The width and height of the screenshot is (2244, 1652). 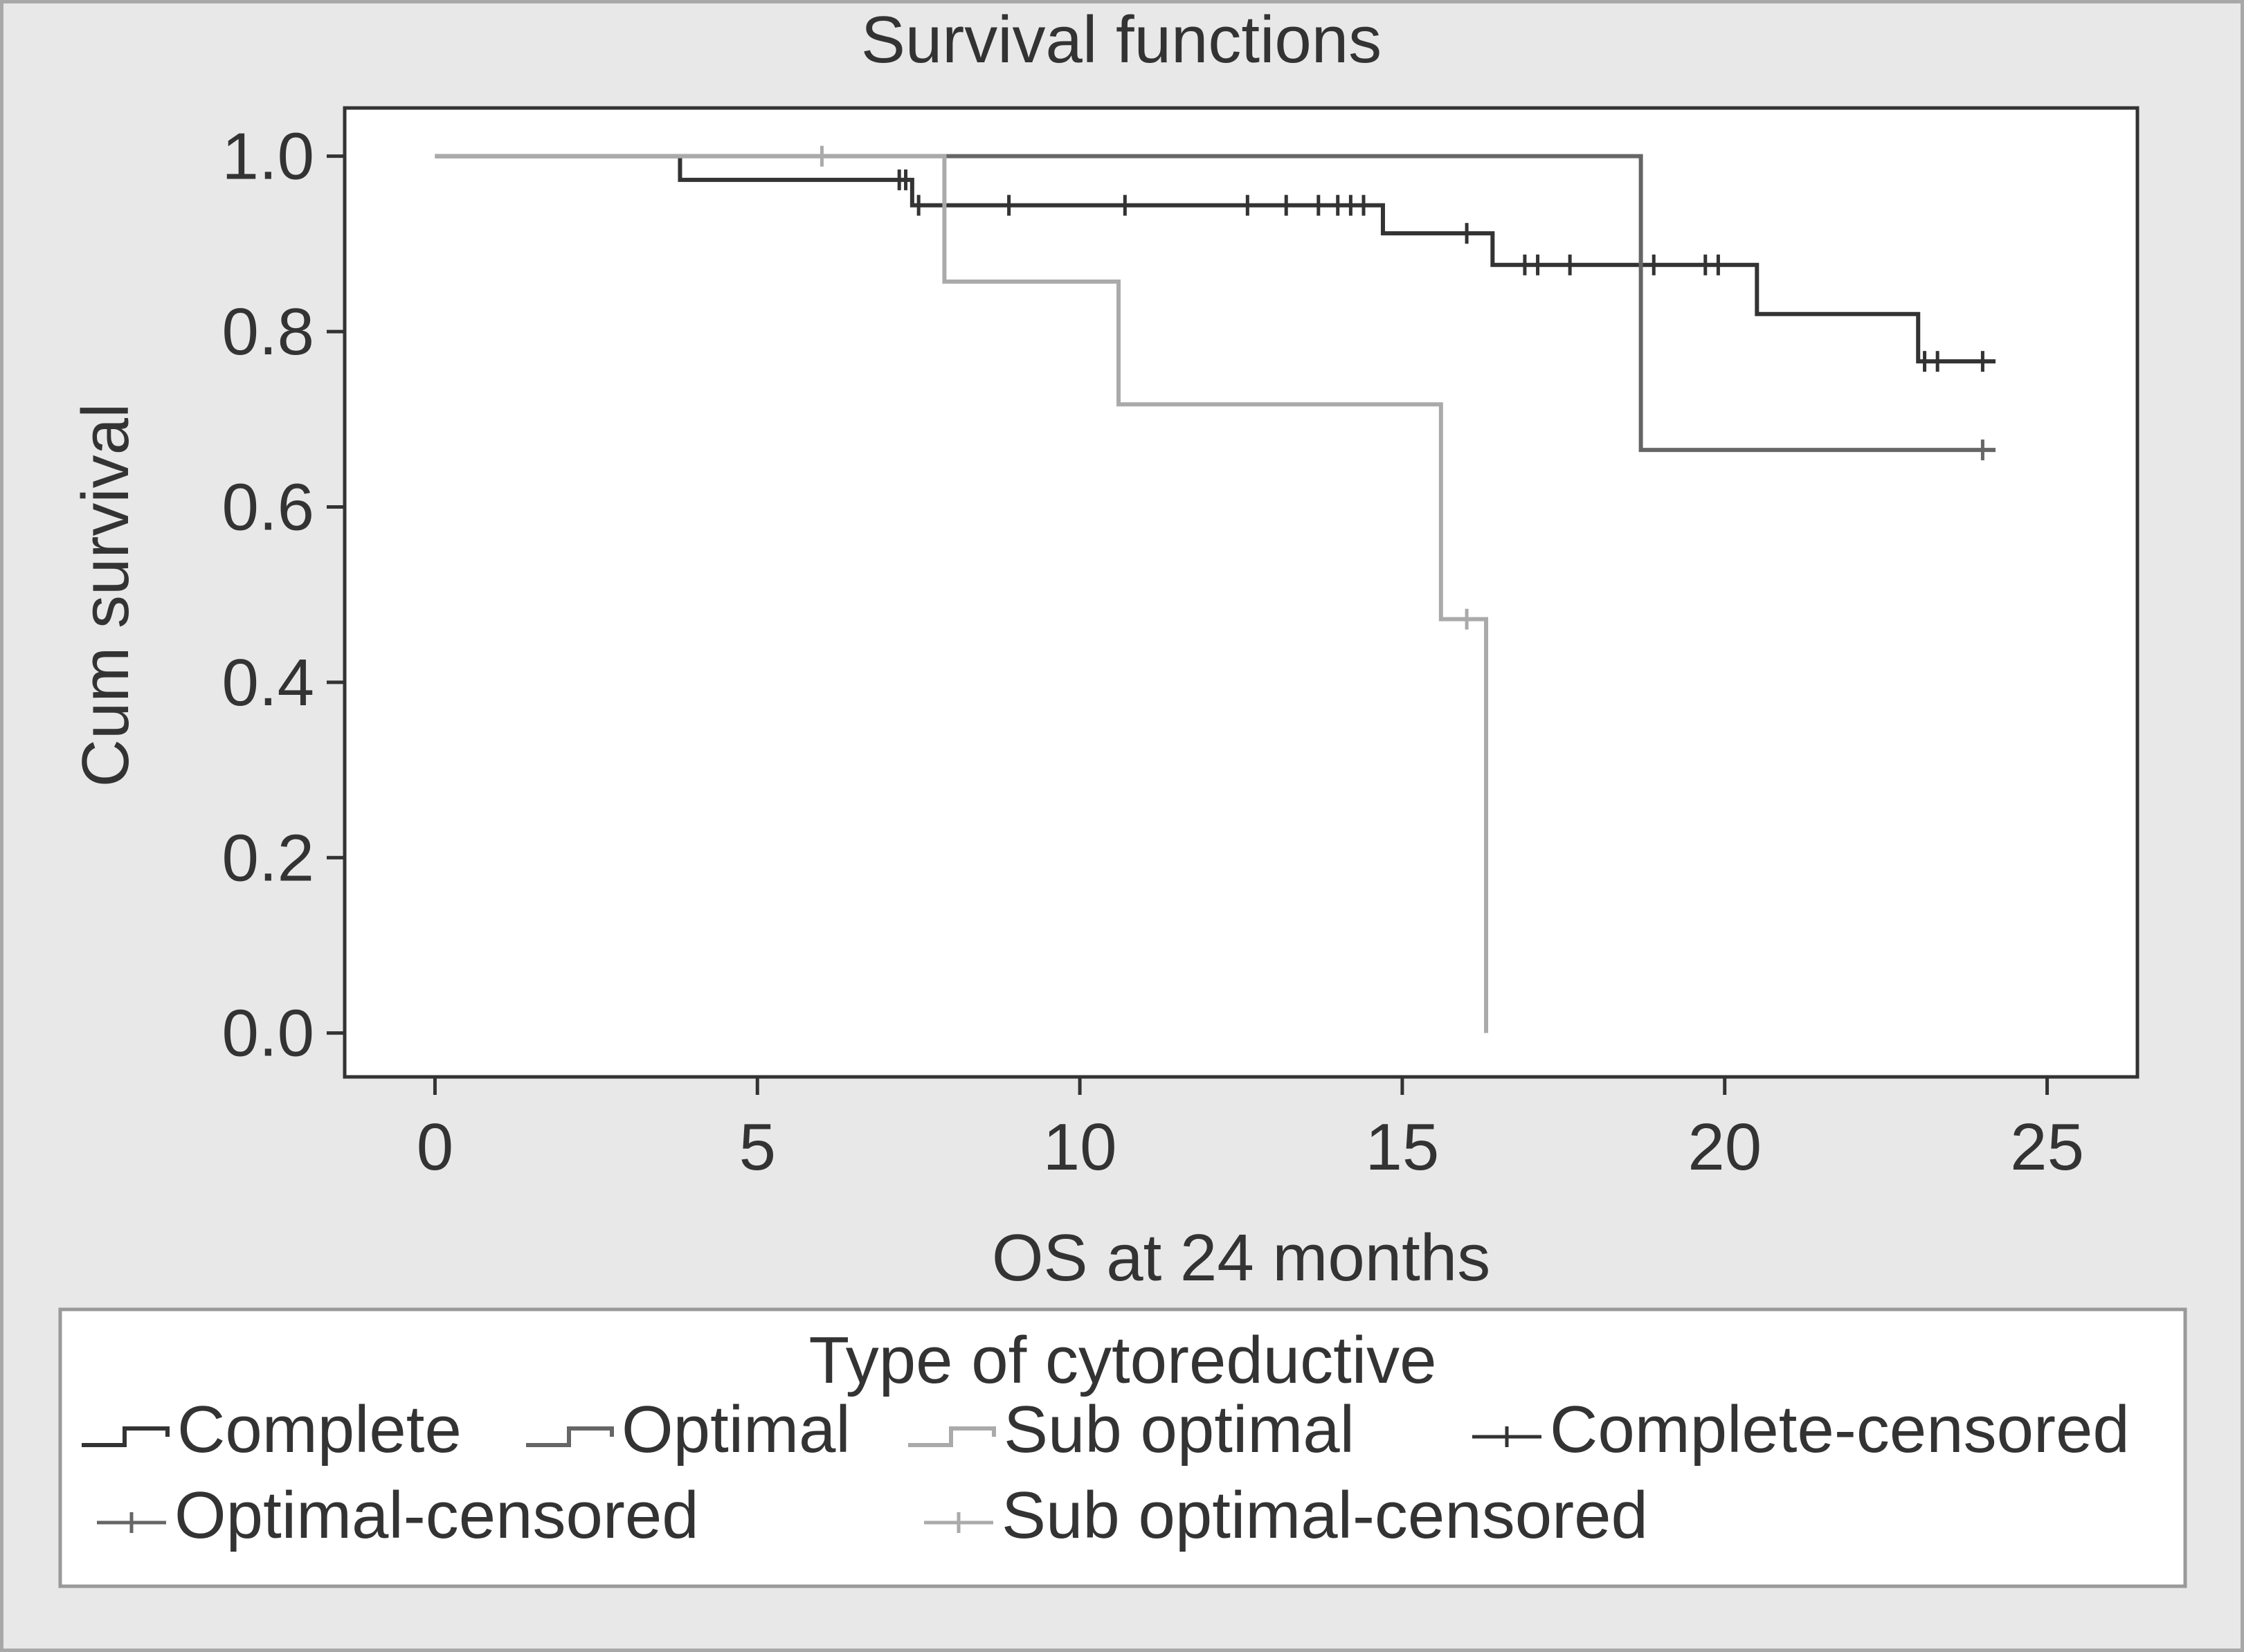 What do you see at coordinates (106, 595) in the screenshot?
I see `y-axis-label: Cum survival` at bounding box center [106, 595].